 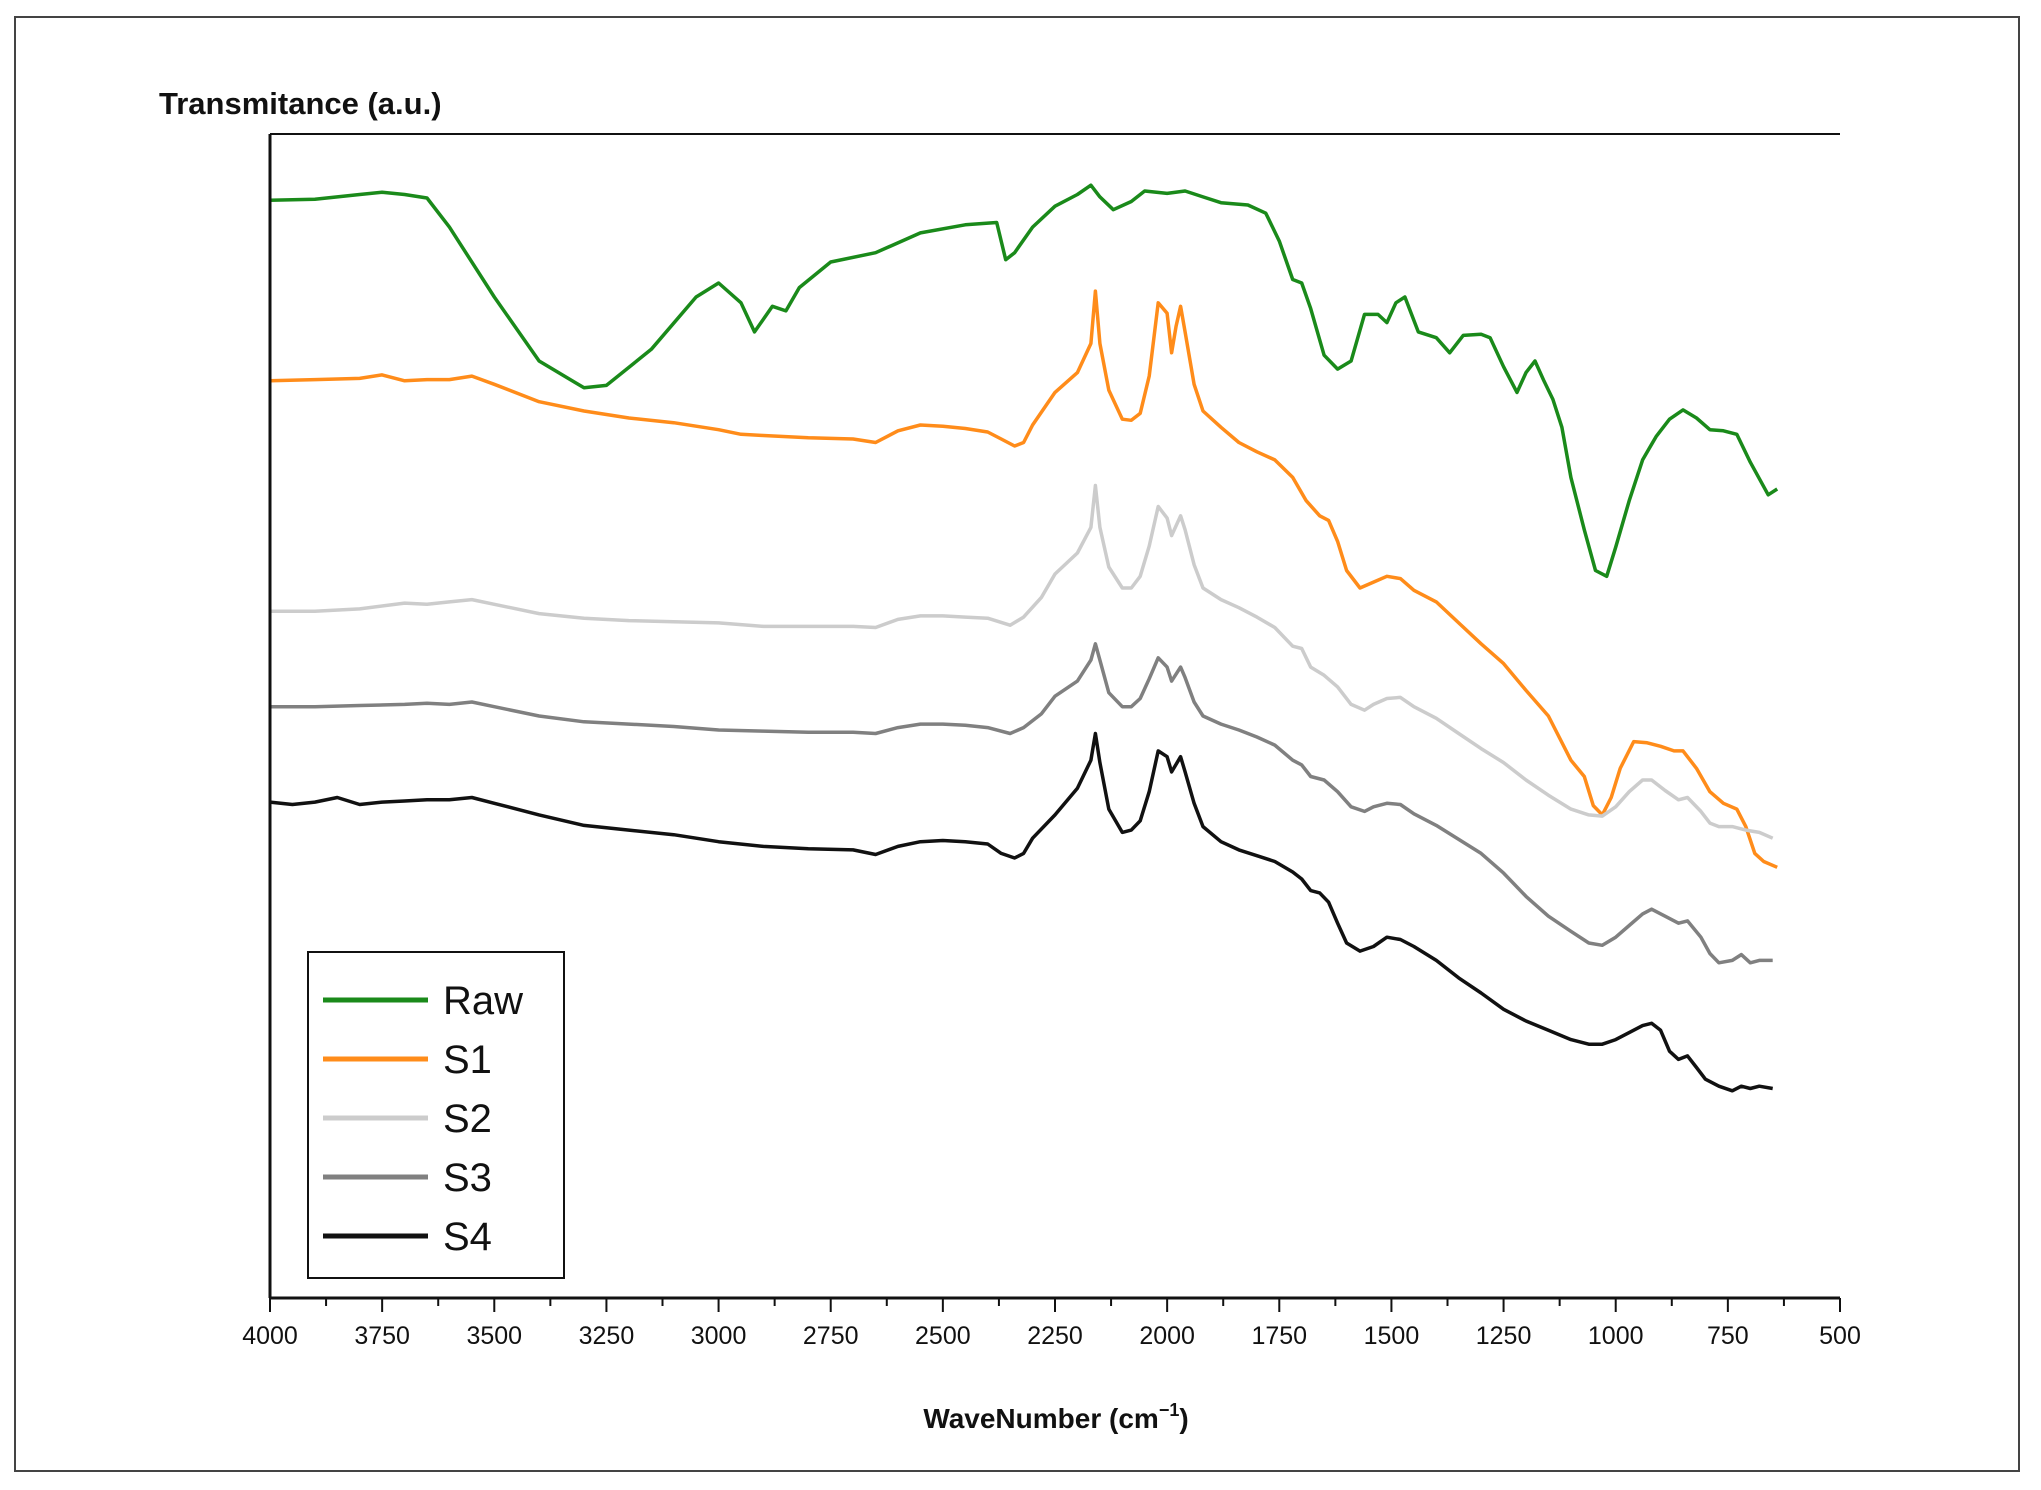 I want to click on x-tick-label: 3000, so click(x=719, y=1336).